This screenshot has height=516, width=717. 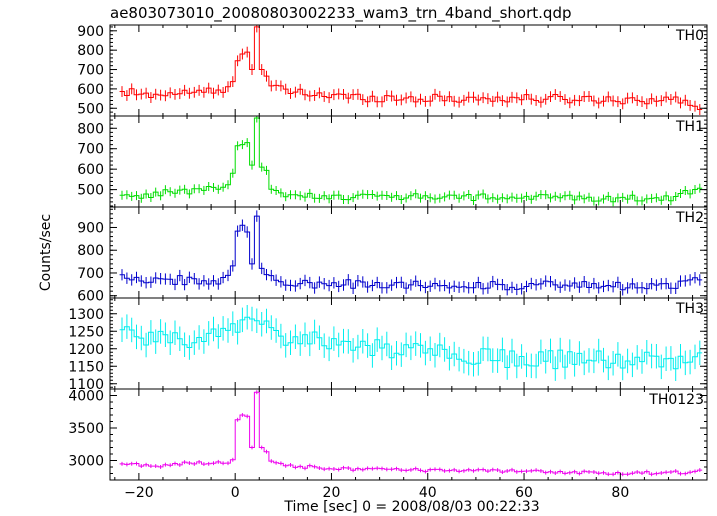 What do you see at coordinates (689, 36) in the screenshot?
I see `panel-label: TH0` at bounding box center [689, 36].